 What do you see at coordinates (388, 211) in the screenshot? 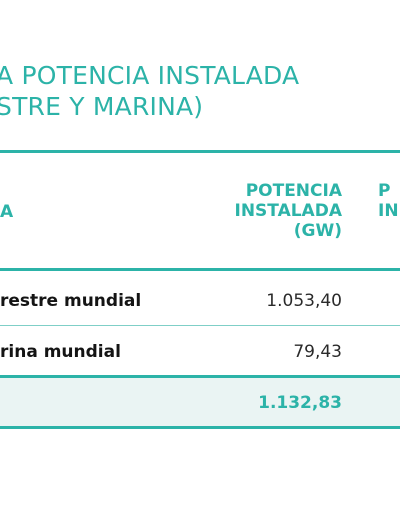
I see `header-next-column-line-2: IN` at bounding box center [388, 211].